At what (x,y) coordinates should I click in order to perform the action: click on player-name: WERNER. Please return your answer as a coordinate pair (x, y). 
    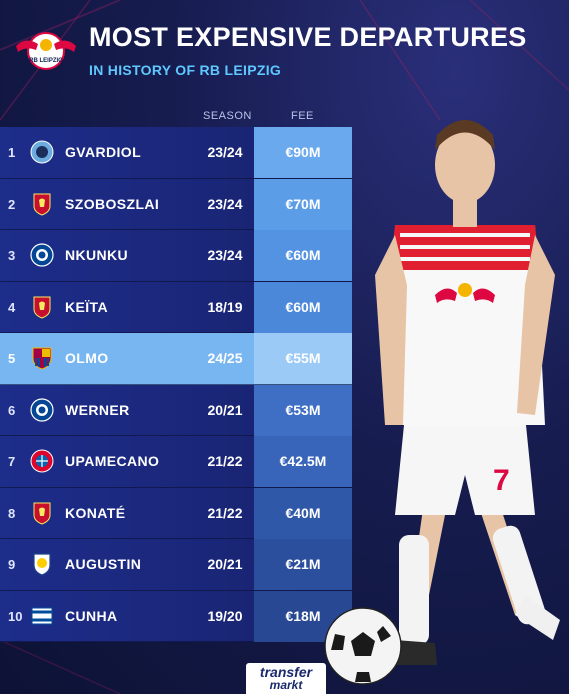
    Looking at the image, I should click on (97, 409).